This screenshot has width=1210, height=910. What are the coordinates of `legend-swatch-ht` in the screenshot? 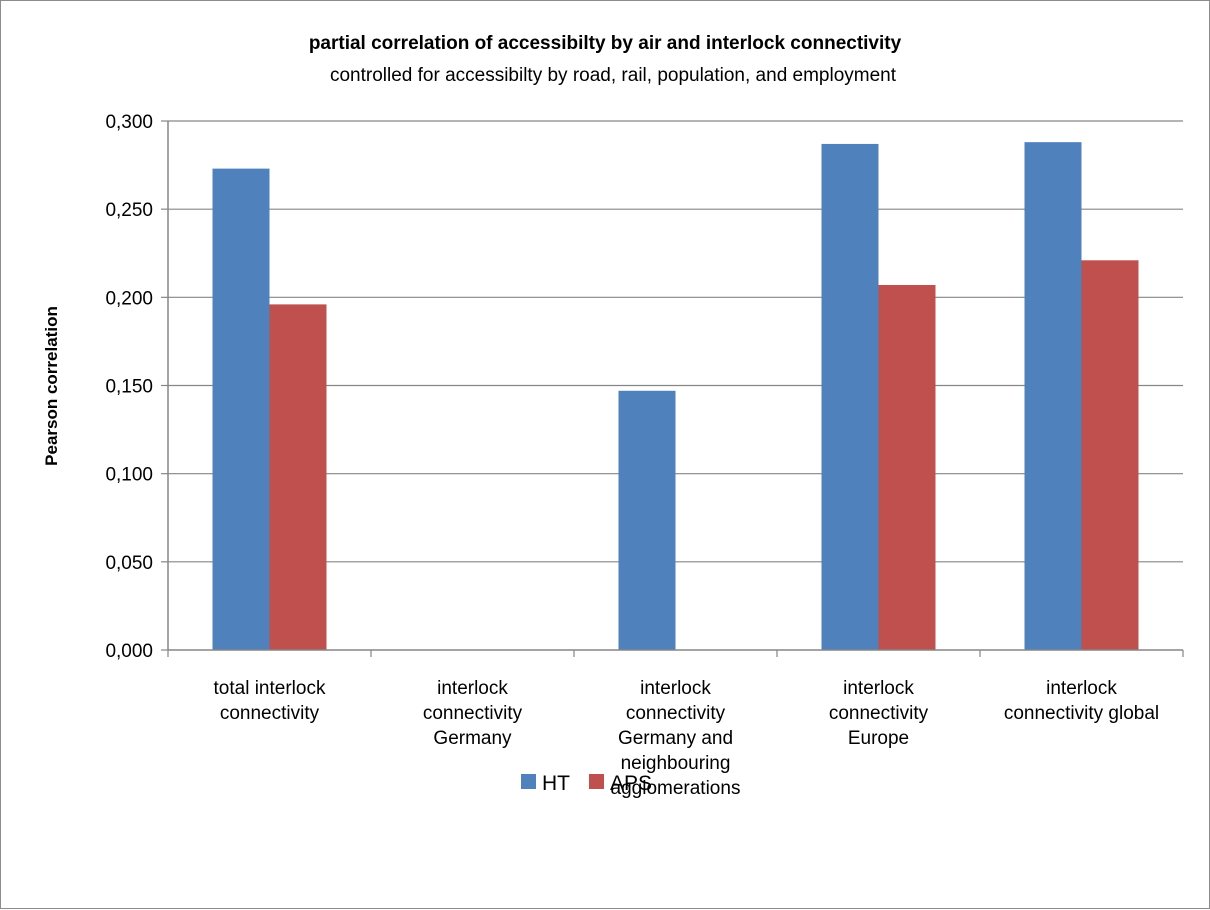 It's located at (528, 781).